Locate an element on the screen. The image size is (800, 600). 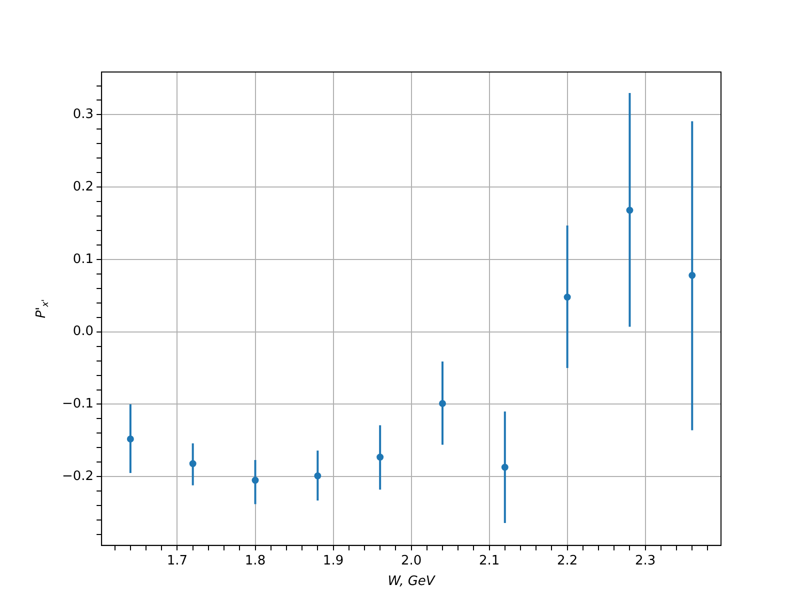
y-tick-label: −0.2 is located at coordinates (78, 476).